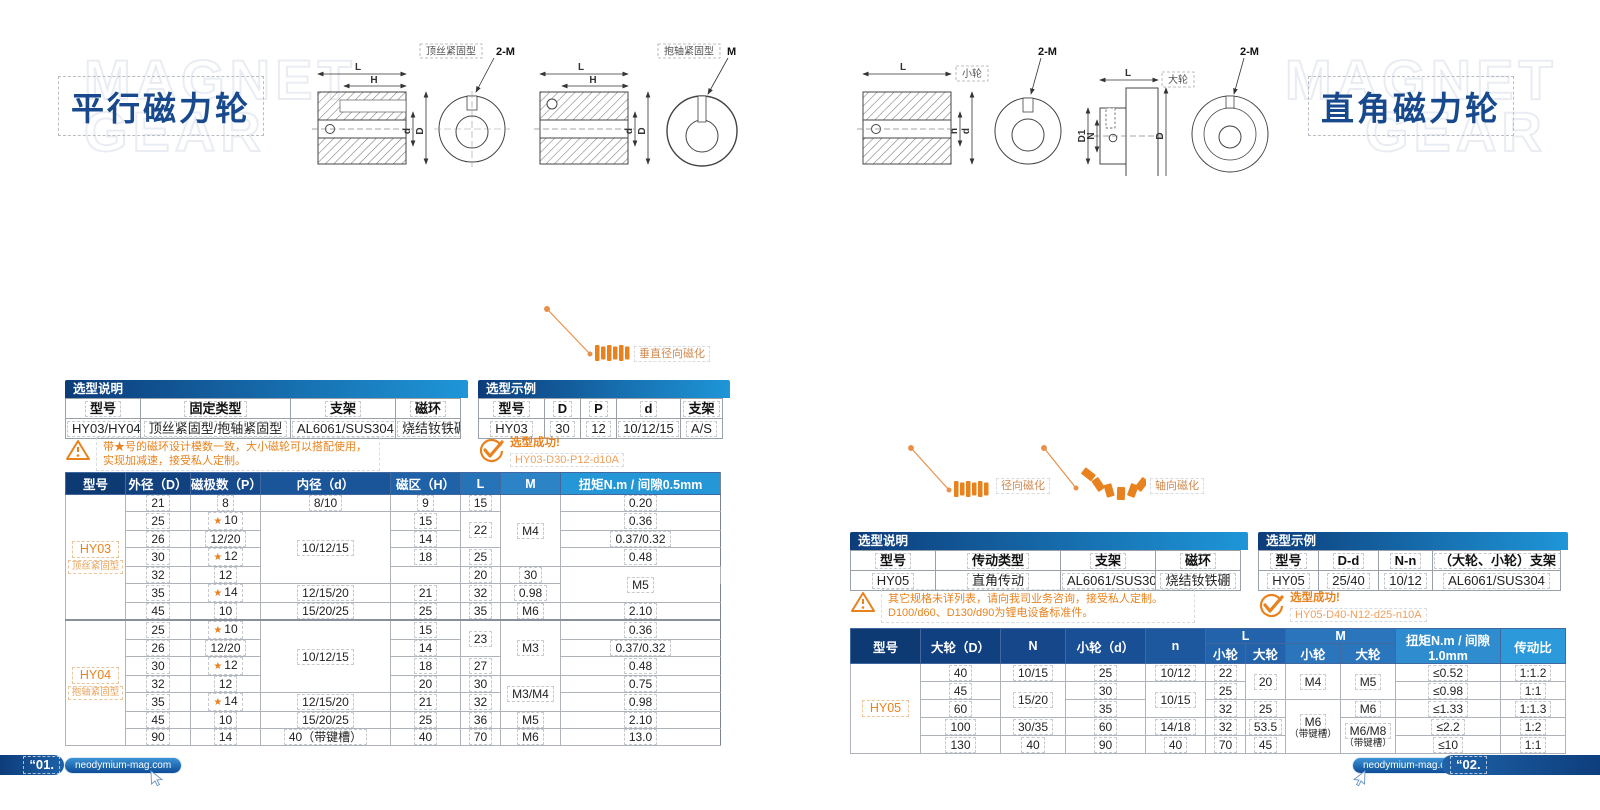  I want to click on magnetization-label-axial: 轴向磁化, so click(1177, 486).